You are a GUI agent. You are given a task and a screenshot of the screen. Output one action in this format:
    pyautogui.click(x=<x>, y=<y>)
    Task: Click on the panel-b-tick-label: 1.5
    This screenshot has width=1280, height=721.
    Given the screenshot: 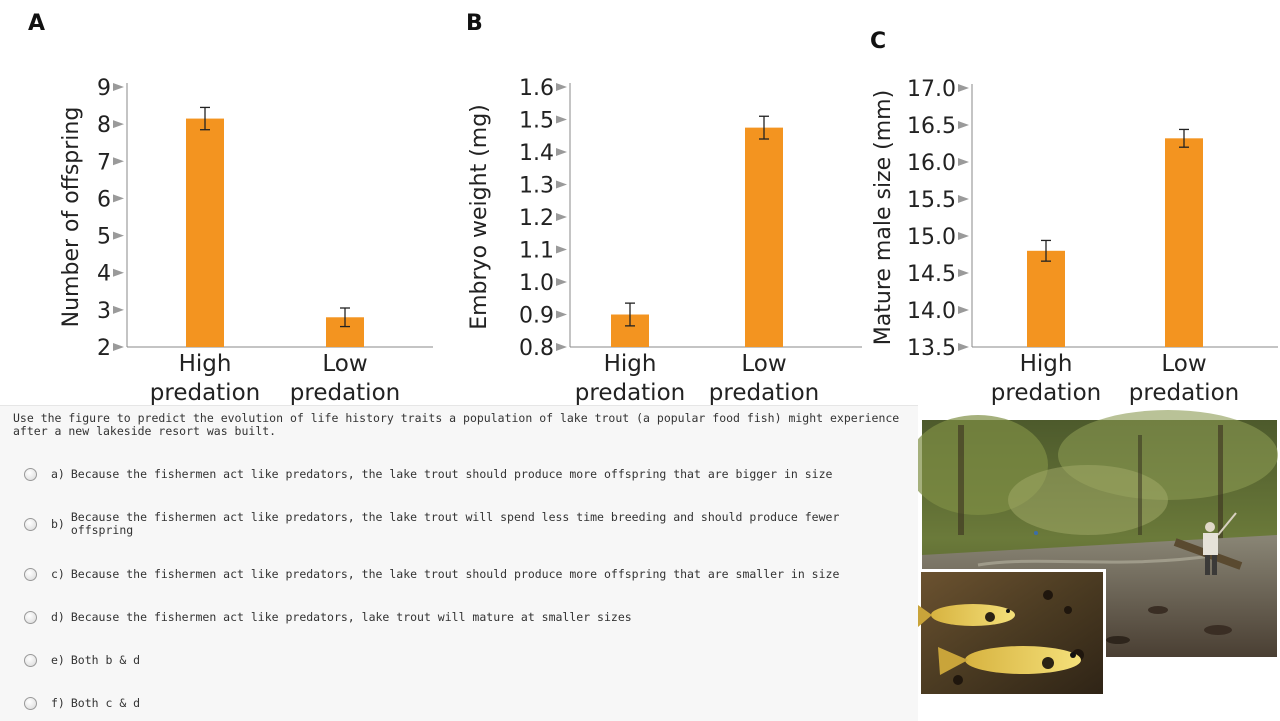 What is the action you would take?
    pyautogui.click(x=536, y=121)
    